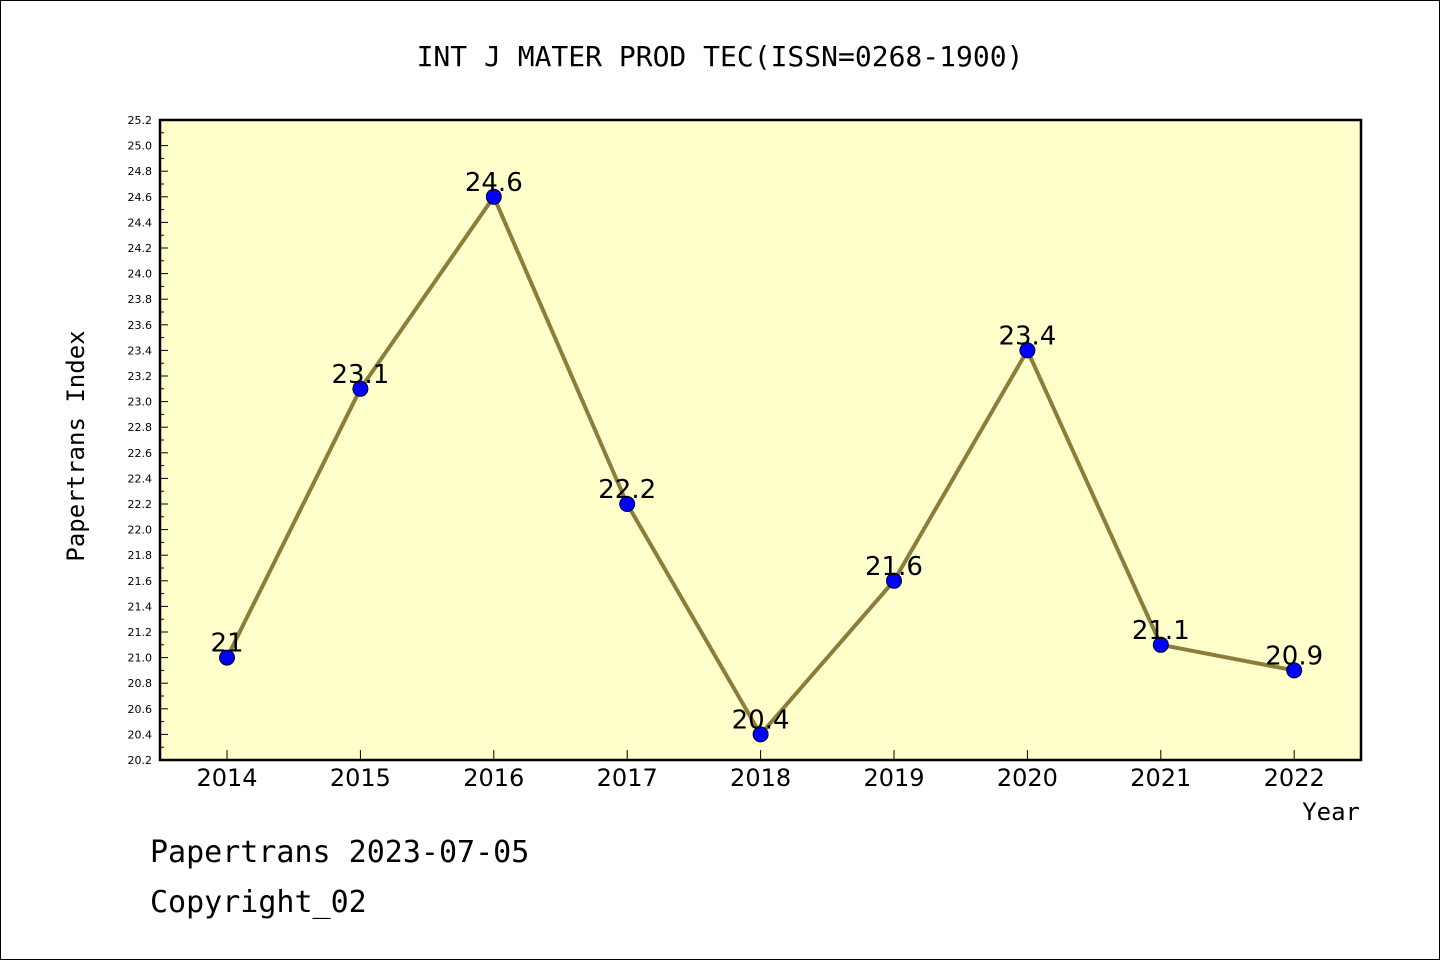 The width and height of the screenshot is (1440, 960). What do you see at coordinates (140, 171) in the screenshot?
I see `y-tick-label: 24.8` at bounding box center [140, 171].